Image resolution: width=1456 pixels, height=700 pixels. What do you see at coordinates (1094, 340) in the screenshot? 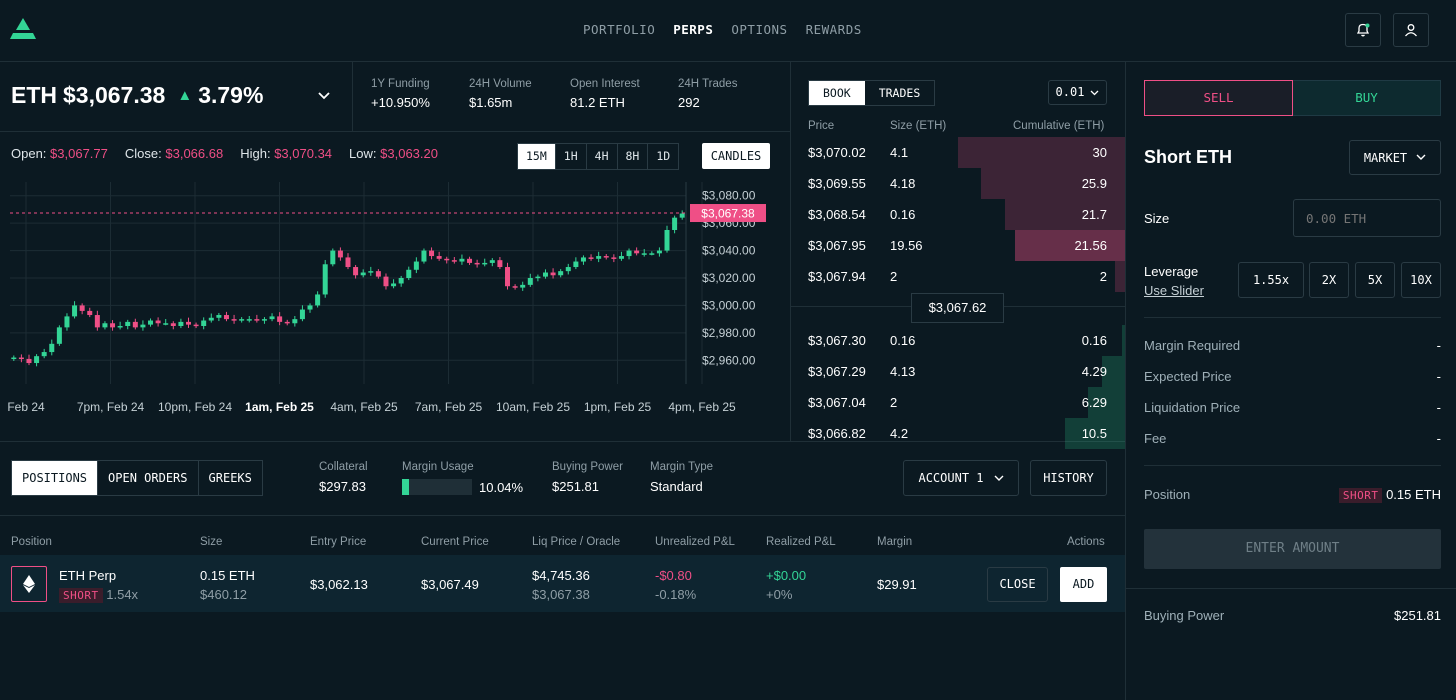
I see `order-cumulative: 0.16` at bounding box center [1094, 340].